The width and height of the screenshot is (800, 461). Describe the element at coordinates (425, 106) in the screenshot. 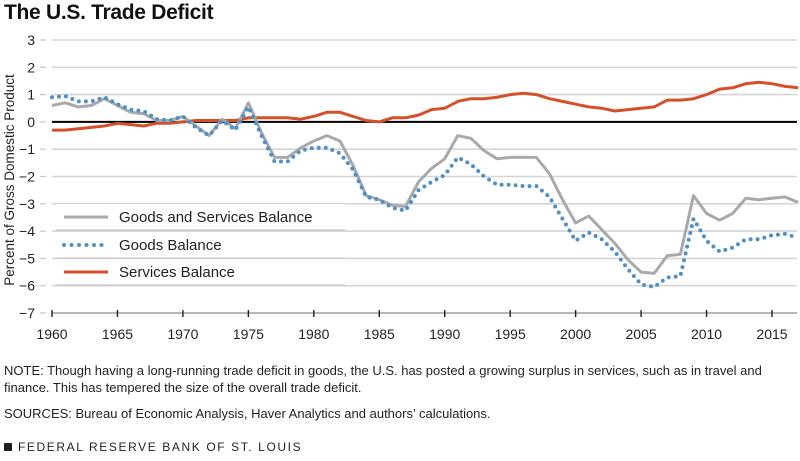

I see `series-services-balance` at that location.